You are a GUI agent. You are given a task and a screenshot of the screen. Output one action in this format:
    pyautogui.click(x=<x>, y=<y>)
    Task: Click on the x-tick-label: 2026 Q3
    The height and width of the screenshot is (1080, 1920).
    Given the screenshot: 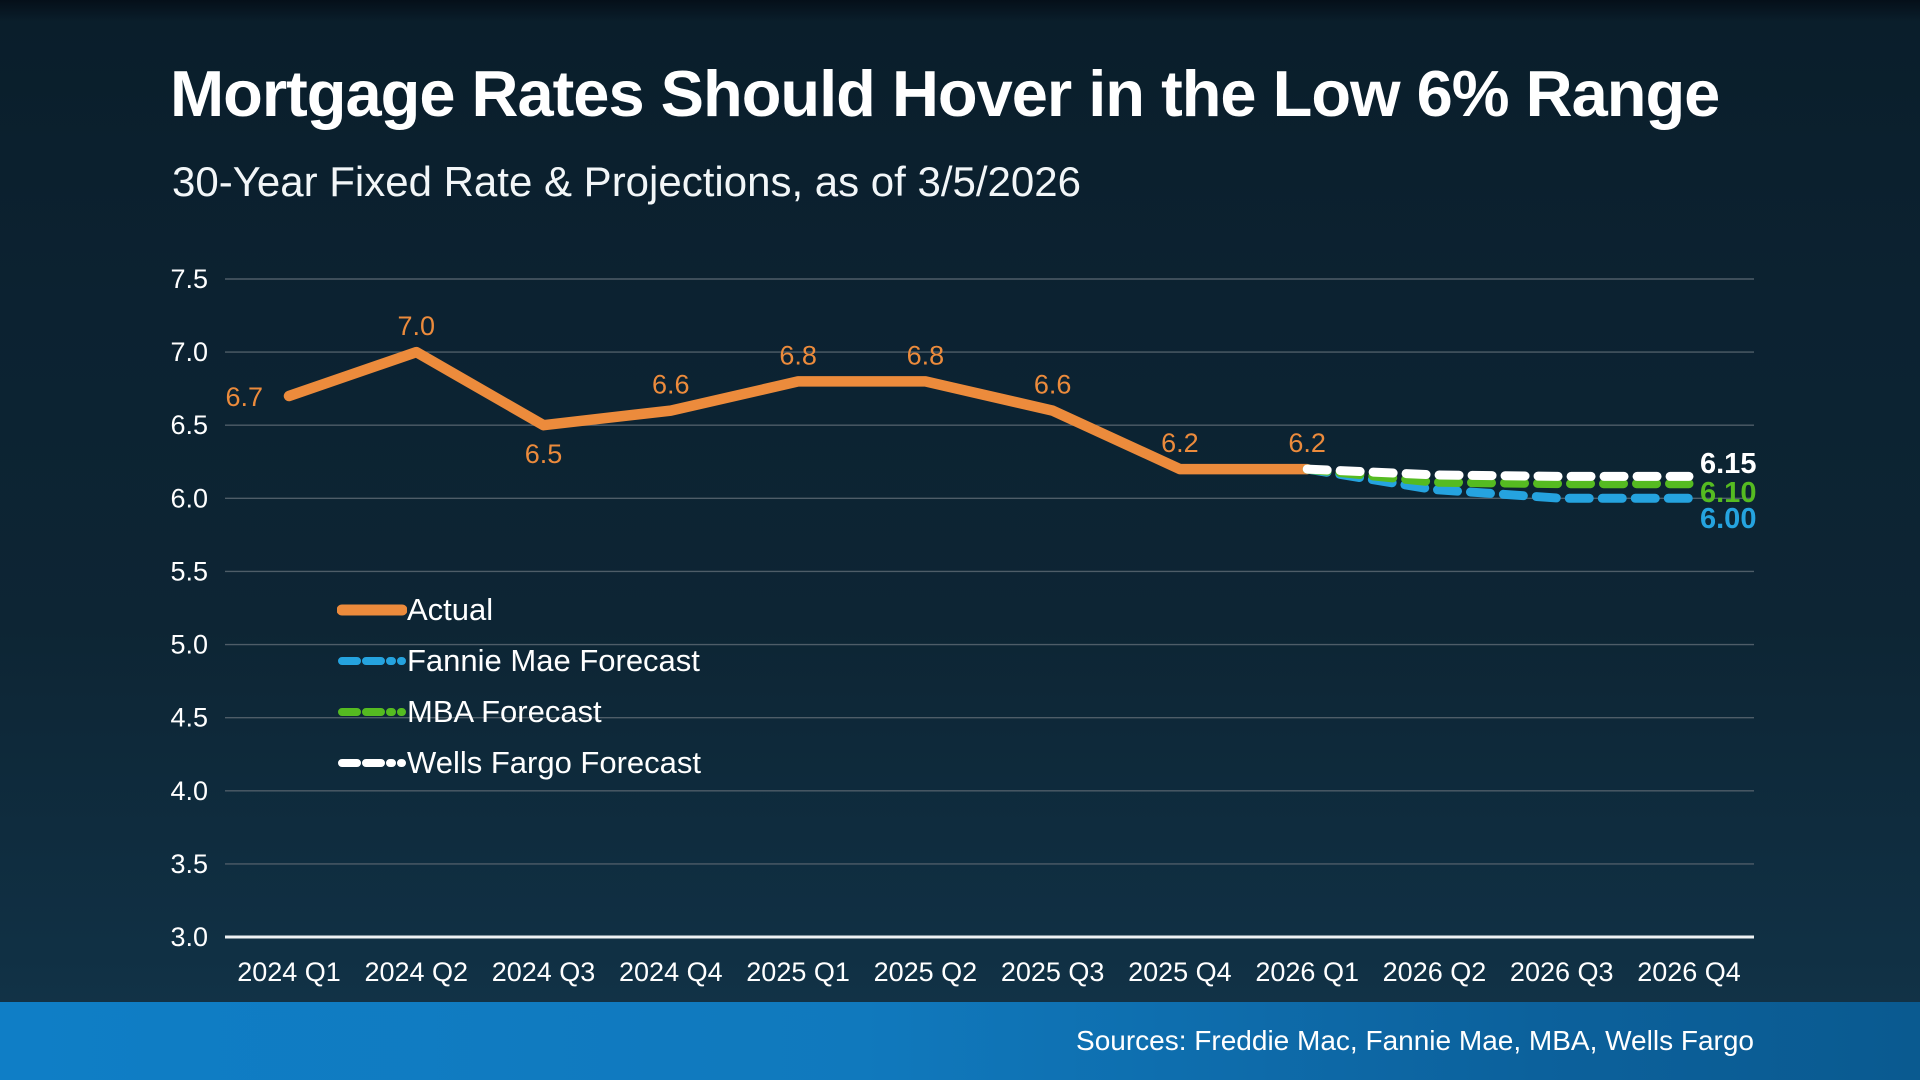 What is the action you would take?
    pyautogui.click(x=1562, y=972)
    